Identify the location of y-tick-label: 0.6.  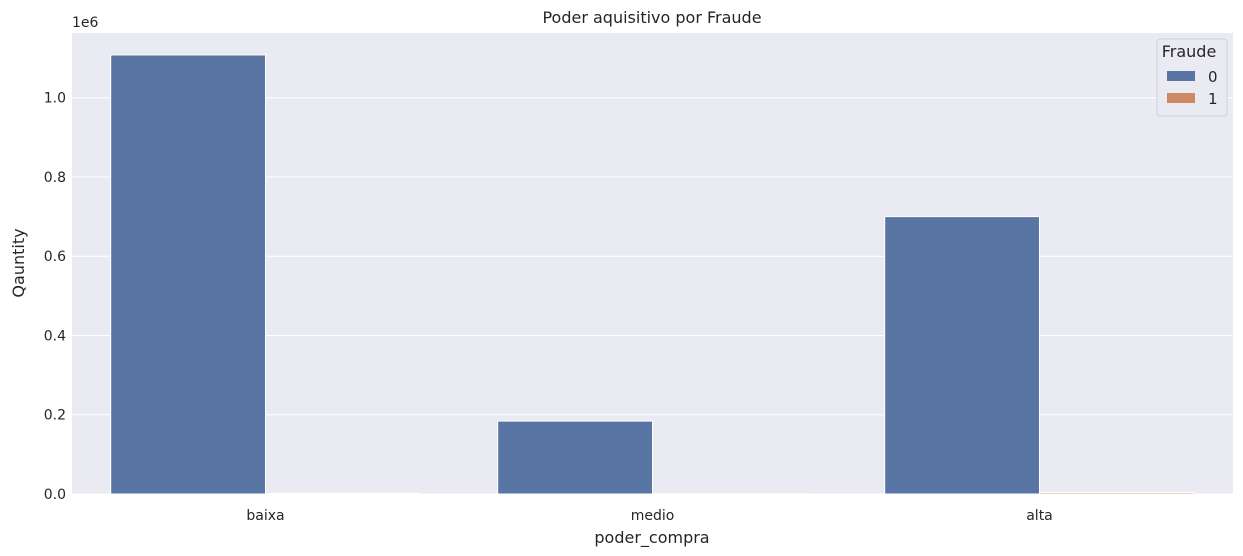
(55, 257).